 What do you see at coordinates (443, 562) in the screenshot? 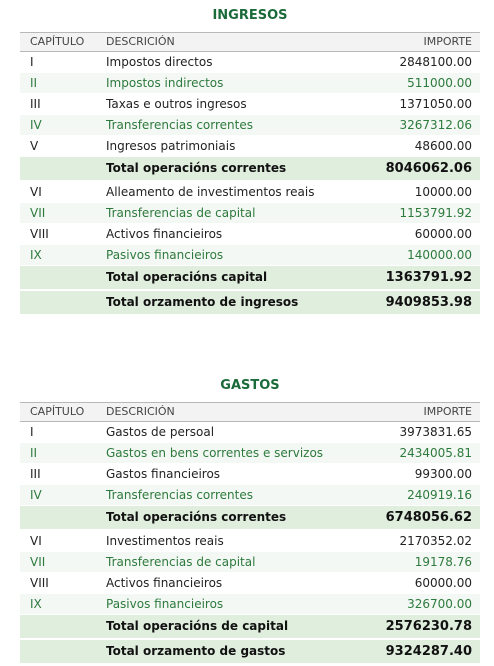
I see `cell-importe: 19178.76` at bounding box center [443, 562].